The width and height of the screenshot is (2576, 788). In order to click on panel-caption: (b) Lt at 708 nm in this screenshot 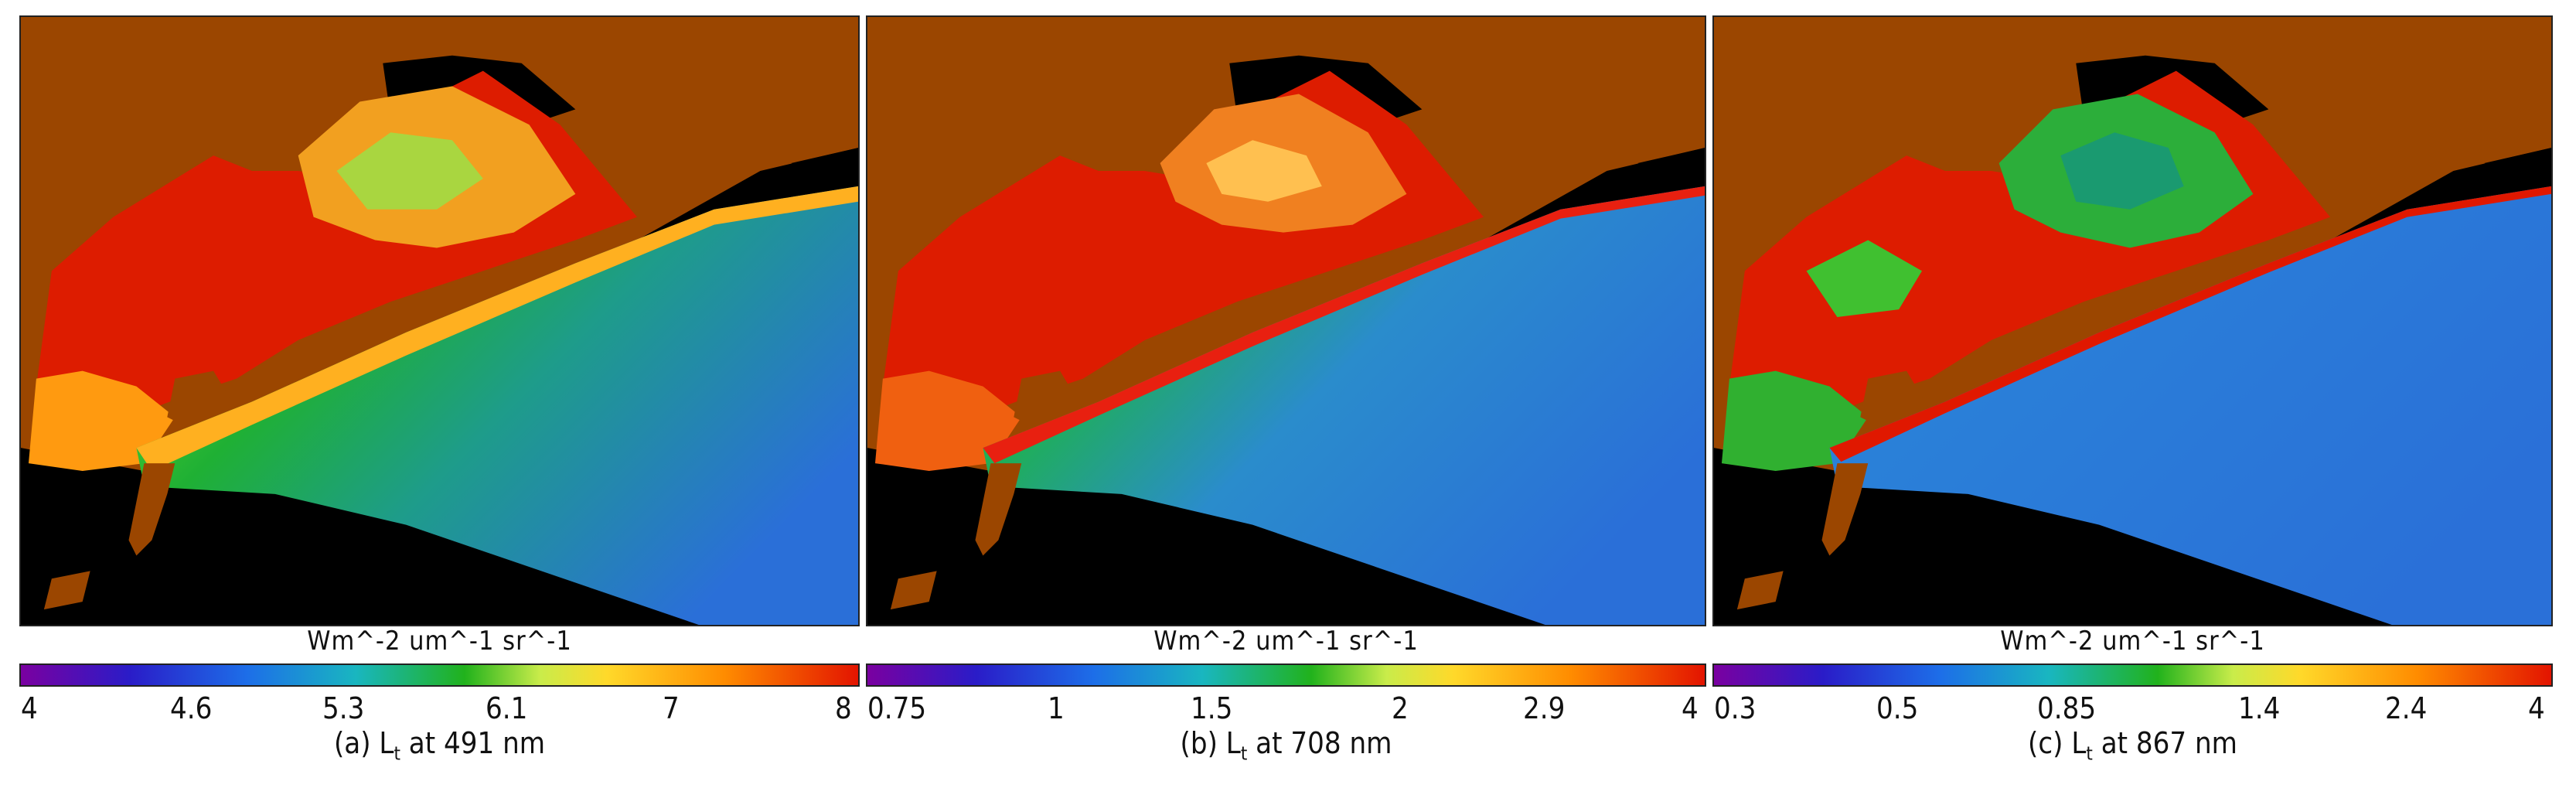, I will do `click(1286, 745)`.